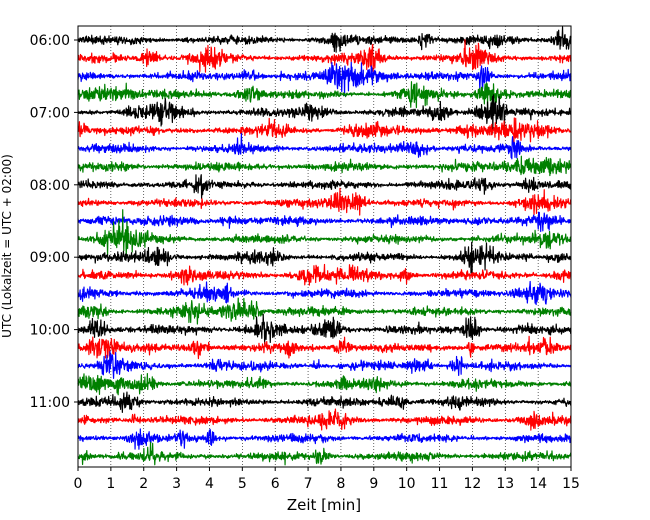  What do you see at coordinates (538, 484) in the screenshot?
I see `x-tick-label: 14` at bounding box center [538, 484].